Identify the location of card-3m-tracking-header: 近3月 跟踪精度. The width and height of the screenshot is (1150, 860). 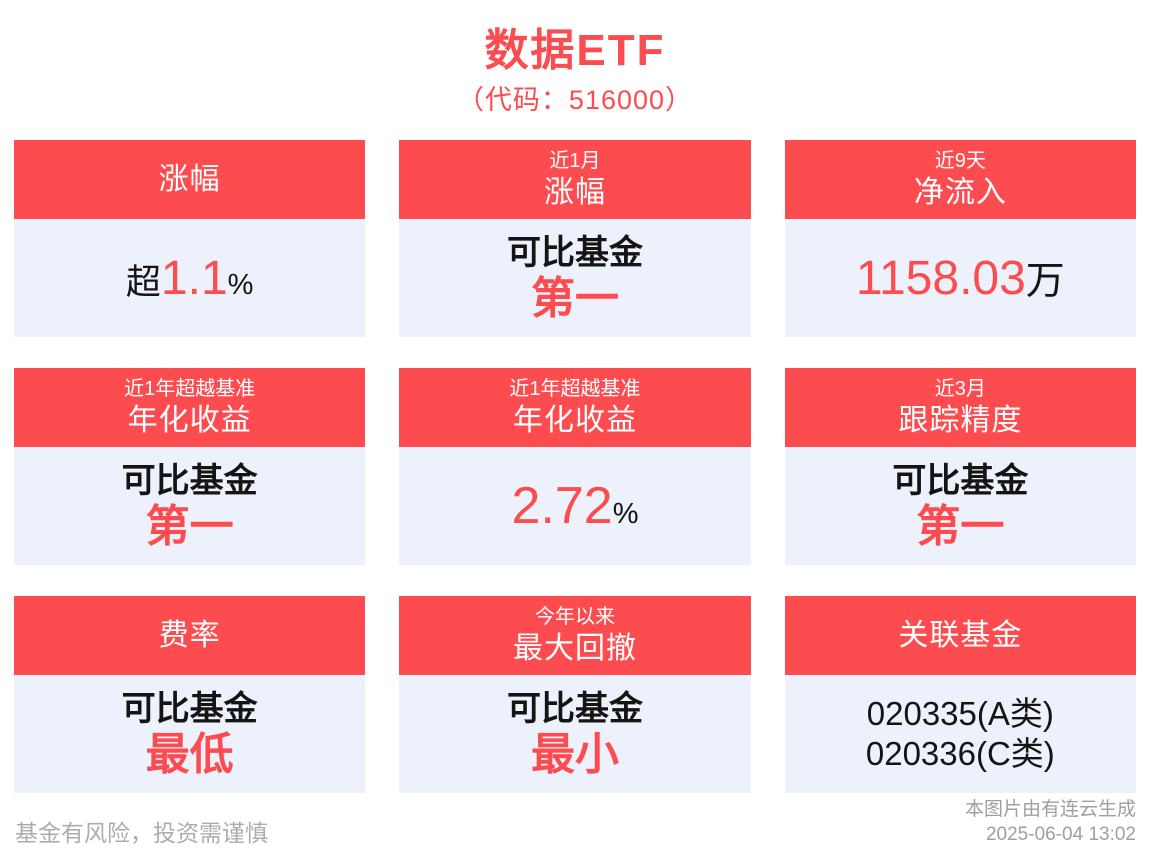
(960, 407).